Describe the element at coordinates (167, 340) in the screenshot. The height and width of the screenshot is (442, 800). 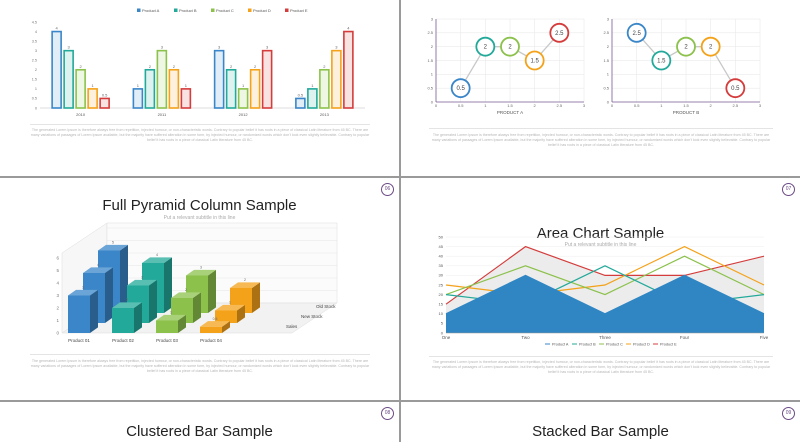
I see `category-label: Product 03` at that location.